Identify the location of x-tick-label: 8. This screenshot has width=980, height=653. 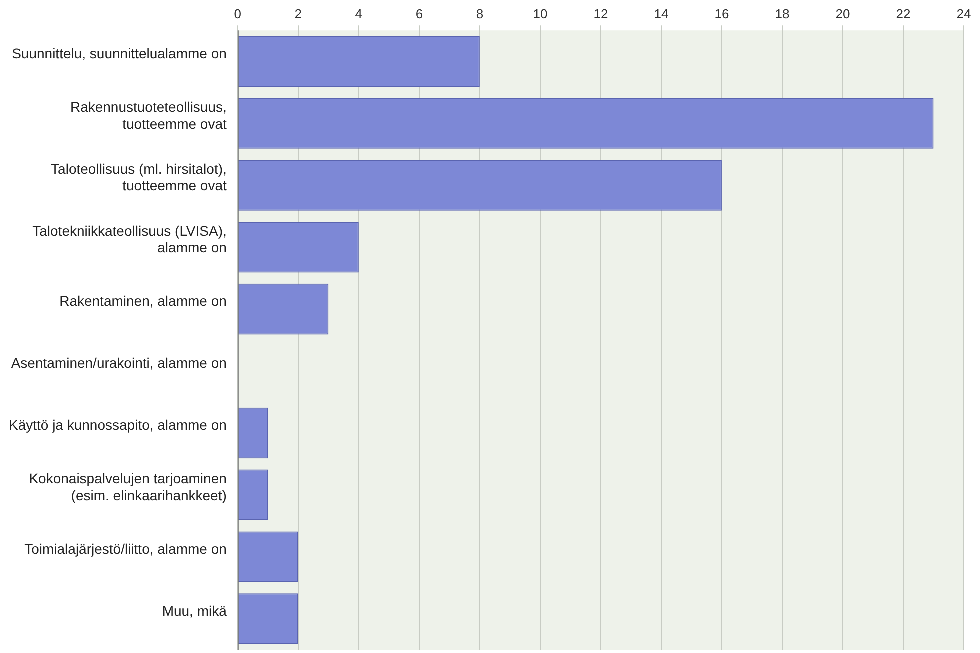
(480, 14).